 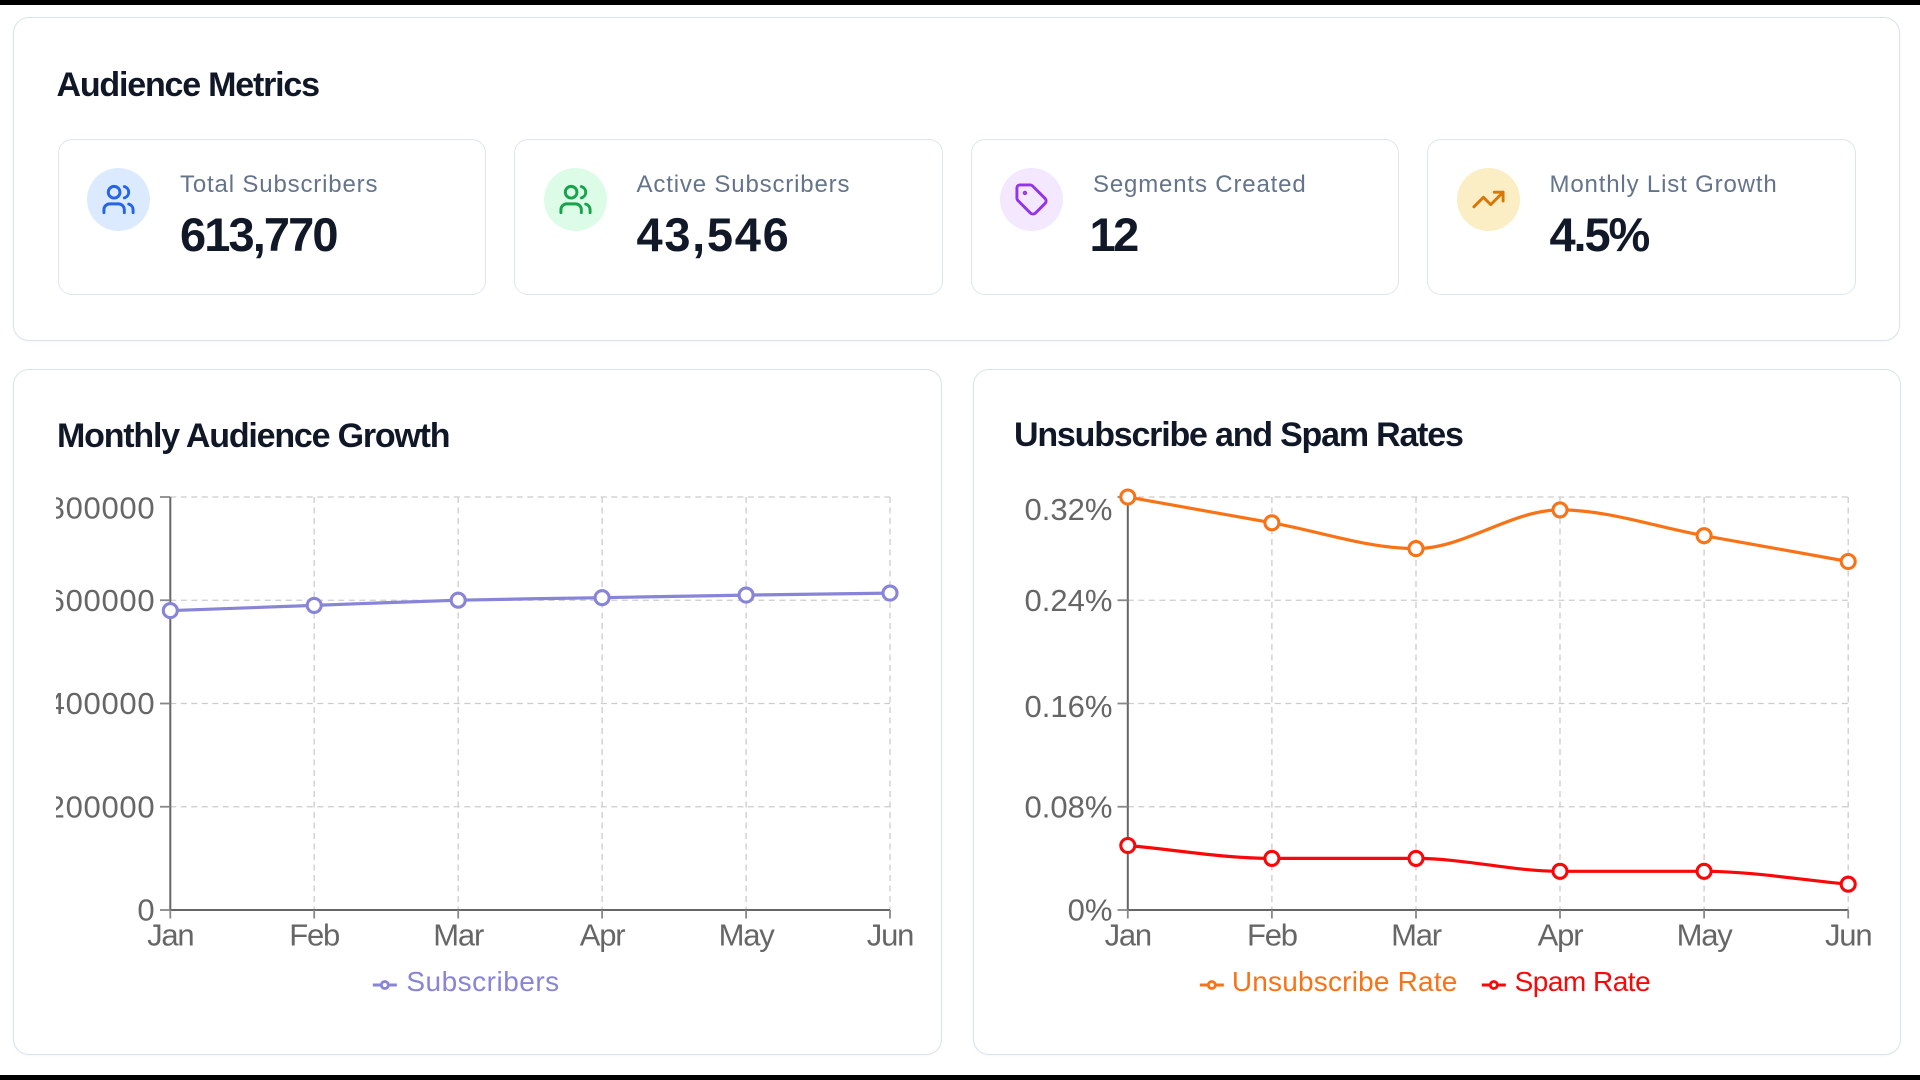 I want to click on svg-text: 0%, so click(x=1090, y=910).